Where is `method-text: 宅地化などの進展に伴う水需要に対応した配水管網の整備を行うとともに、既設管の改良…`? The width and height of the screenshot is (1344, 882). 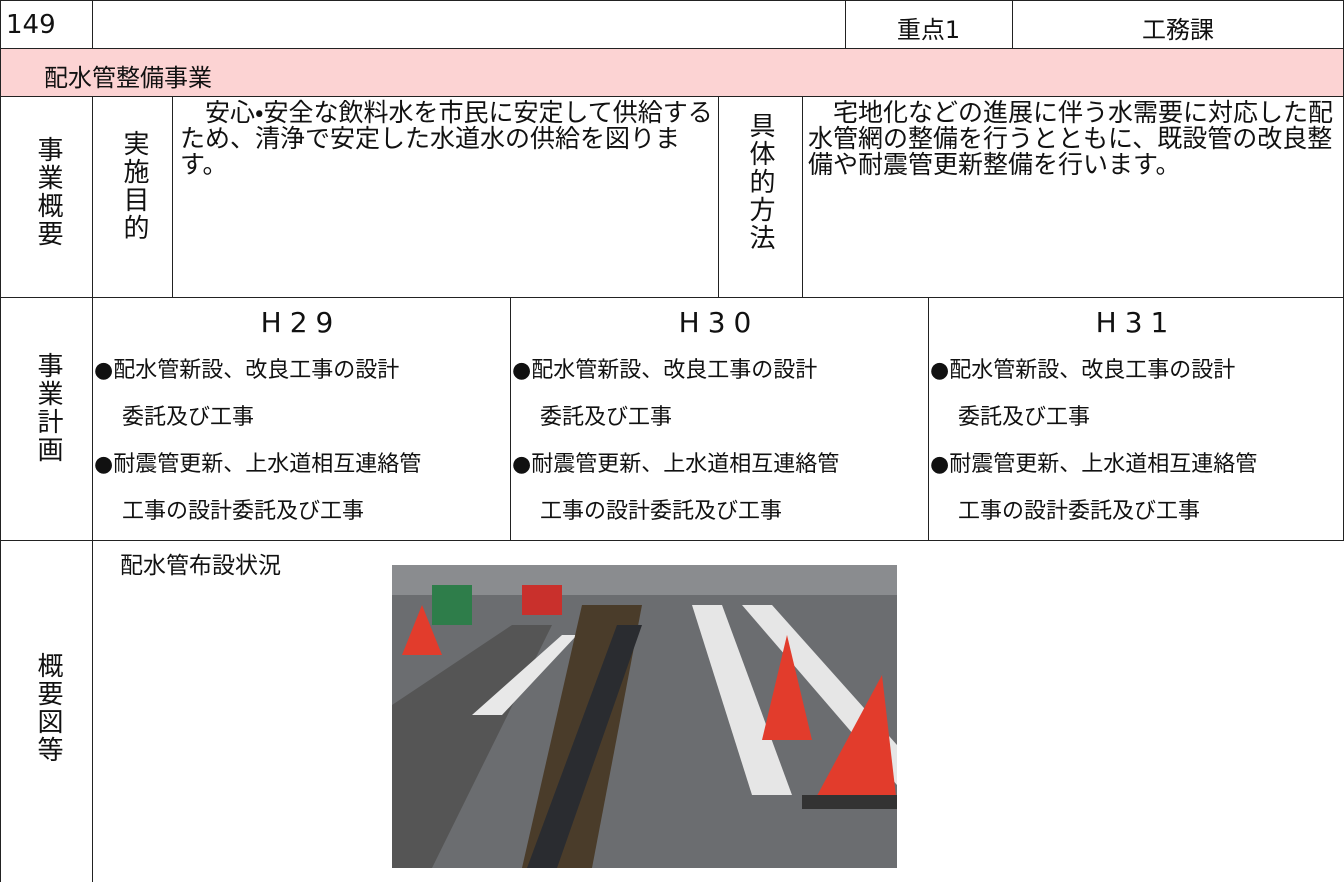
method-text: 宅地化などの進展に伴う水需要に対応した配水管網の整備を行うとともに、既設管の改良… is located at coordinates (1071, 138).